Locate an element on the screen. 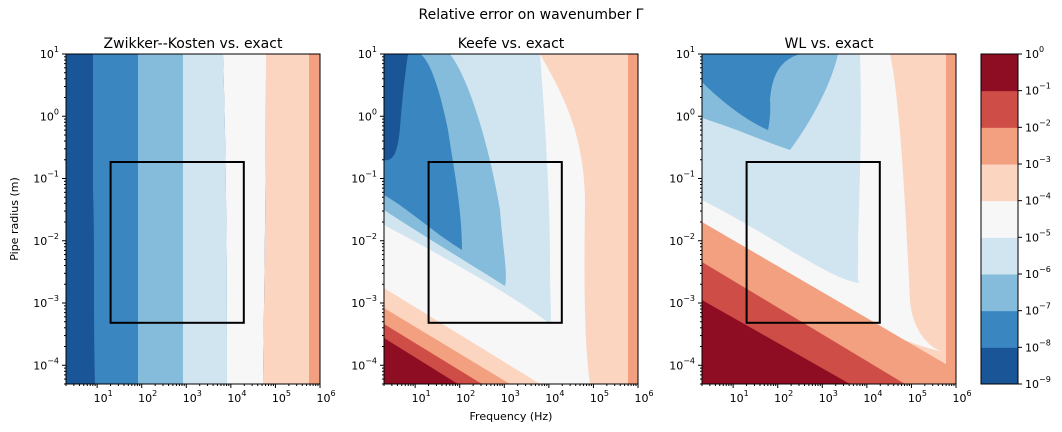  tick-exponent: −6 is located at coordinates (1045, 269).